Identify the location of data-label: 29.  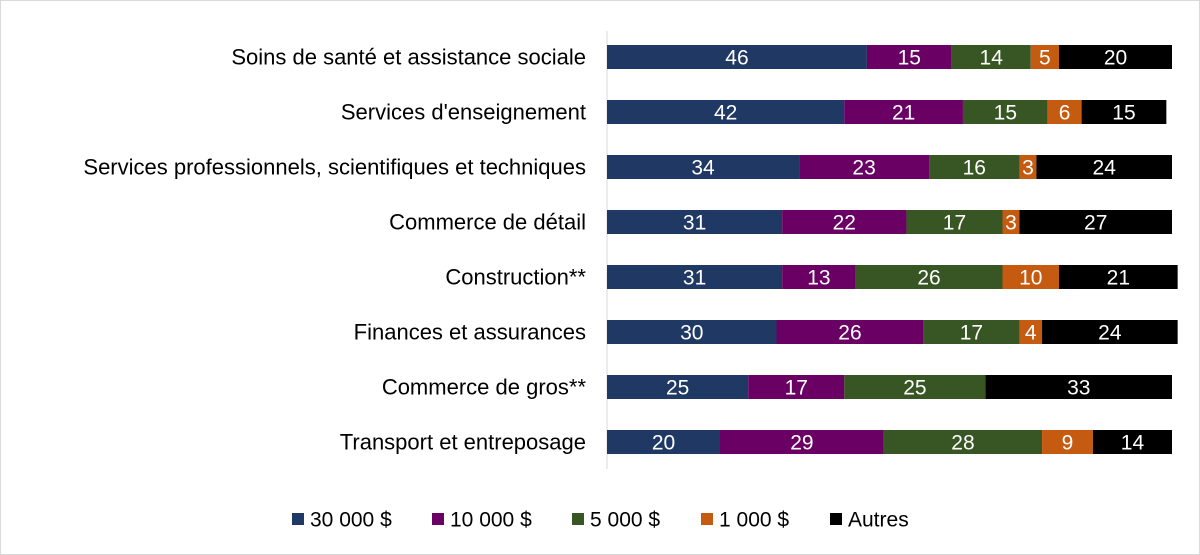
(801, 443).